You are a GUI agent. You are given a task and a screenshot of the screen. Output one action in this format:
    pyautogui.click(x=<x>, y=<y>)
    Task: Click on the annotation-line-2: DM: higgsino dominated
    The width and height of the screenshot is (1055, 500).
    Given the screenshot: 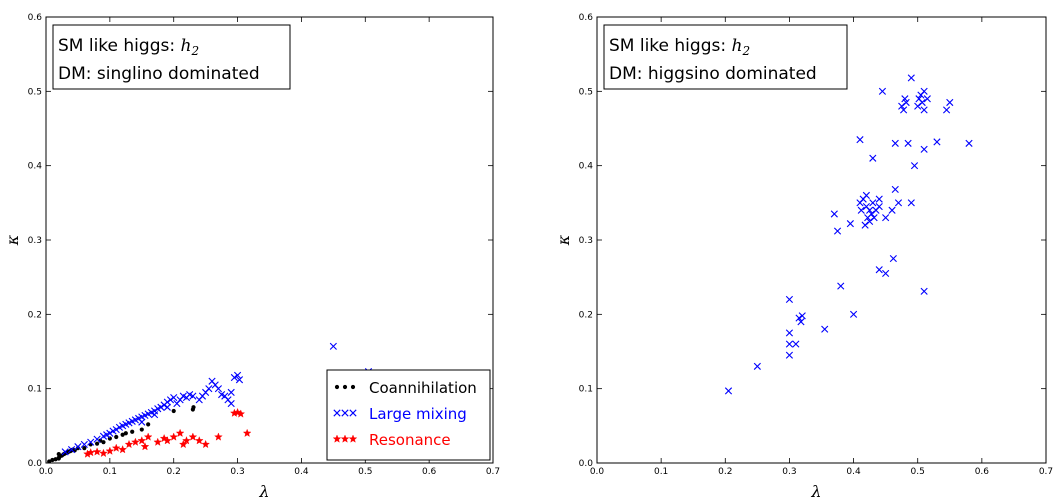 What is the action you would take?
    pyautogui.click(x=713, y=74)
    